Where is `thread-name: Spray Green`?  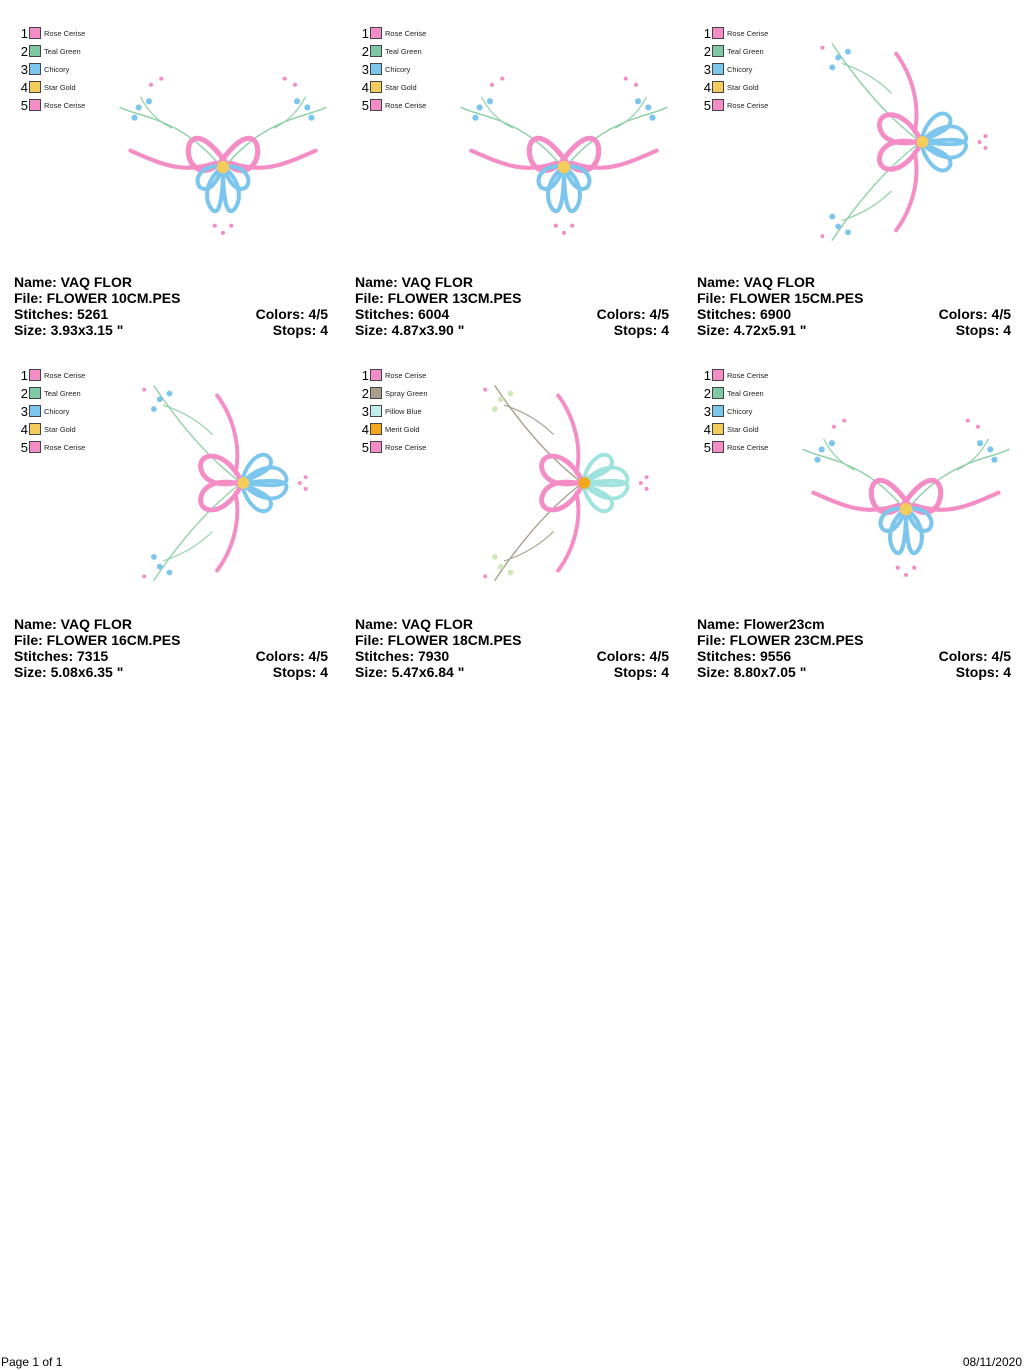
thread-name: Spray Green is located at coordinates (406, 393).